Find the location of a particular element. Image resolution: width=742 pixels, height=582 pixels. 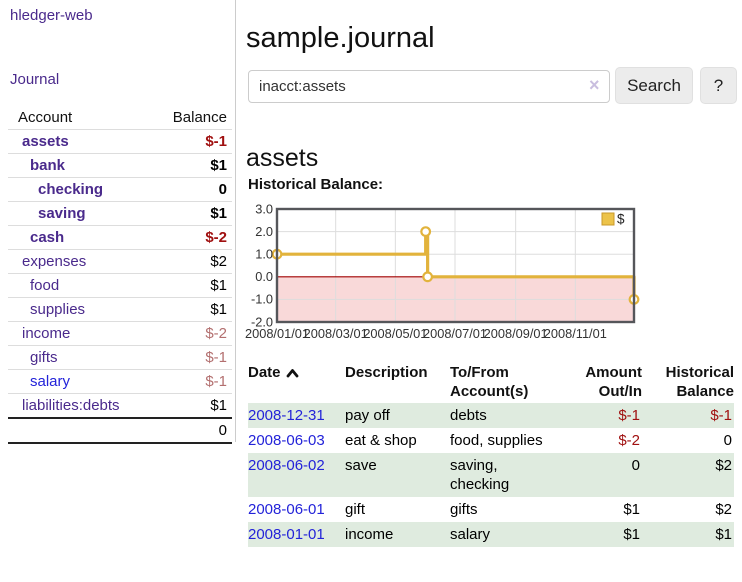

transaction-accounts: gifts is located at coordinates (464, 509).